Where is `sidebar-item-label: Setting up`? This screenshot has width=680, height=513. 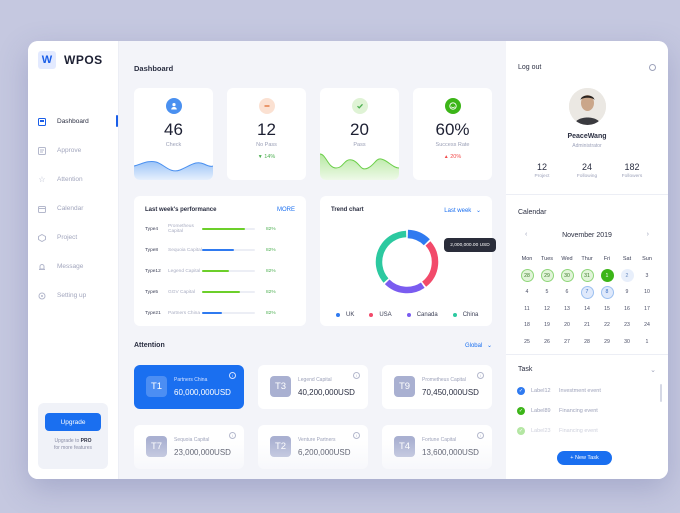
sidebar-item-label: Setting up is located at coordinates (72, 295).